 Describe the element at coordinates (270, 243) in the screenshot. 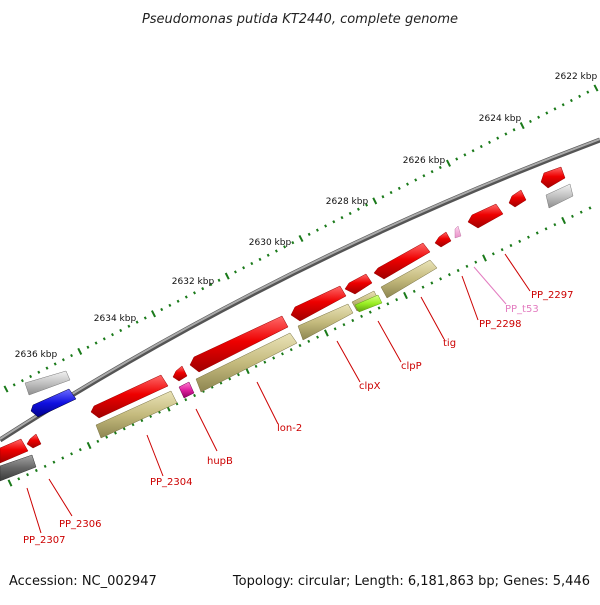

I see `ruler-label-2630: 2630 kbp` at that location.